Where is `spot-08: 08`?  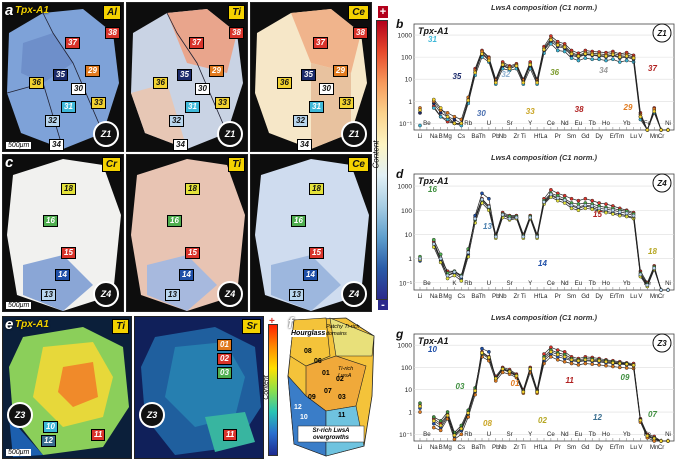
spot-08: 08 is located at coordinates (308, 351).